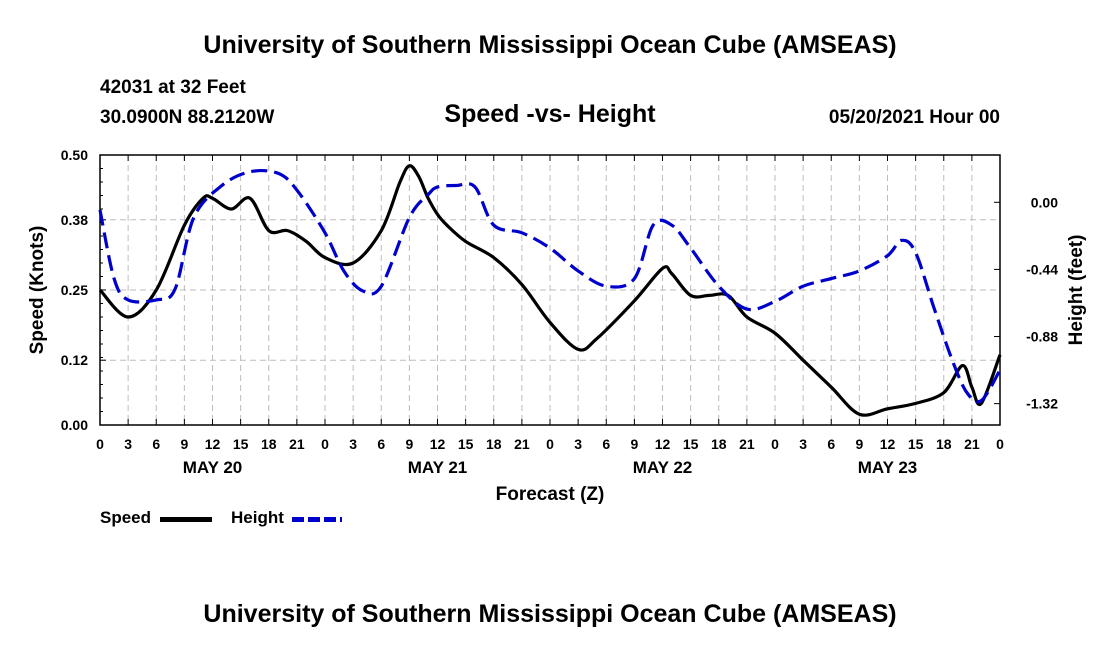 The height and width of the screenshot is (650, 1100). I want to click on date-label: MAY 22, so click(663, 467).